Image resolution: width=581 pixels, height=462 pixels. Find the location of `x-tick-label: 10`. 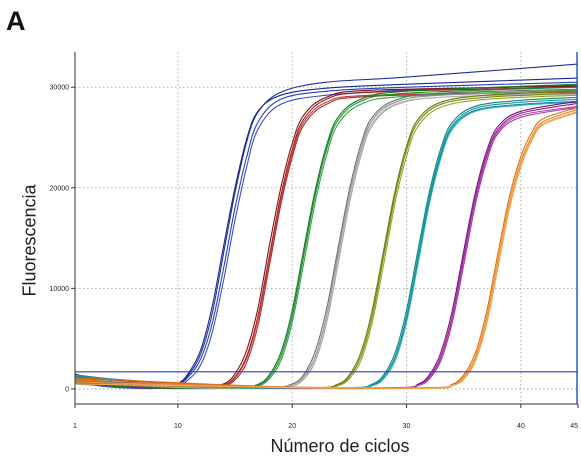

x-tick-label: 10 is located at coordinates (178, 426).